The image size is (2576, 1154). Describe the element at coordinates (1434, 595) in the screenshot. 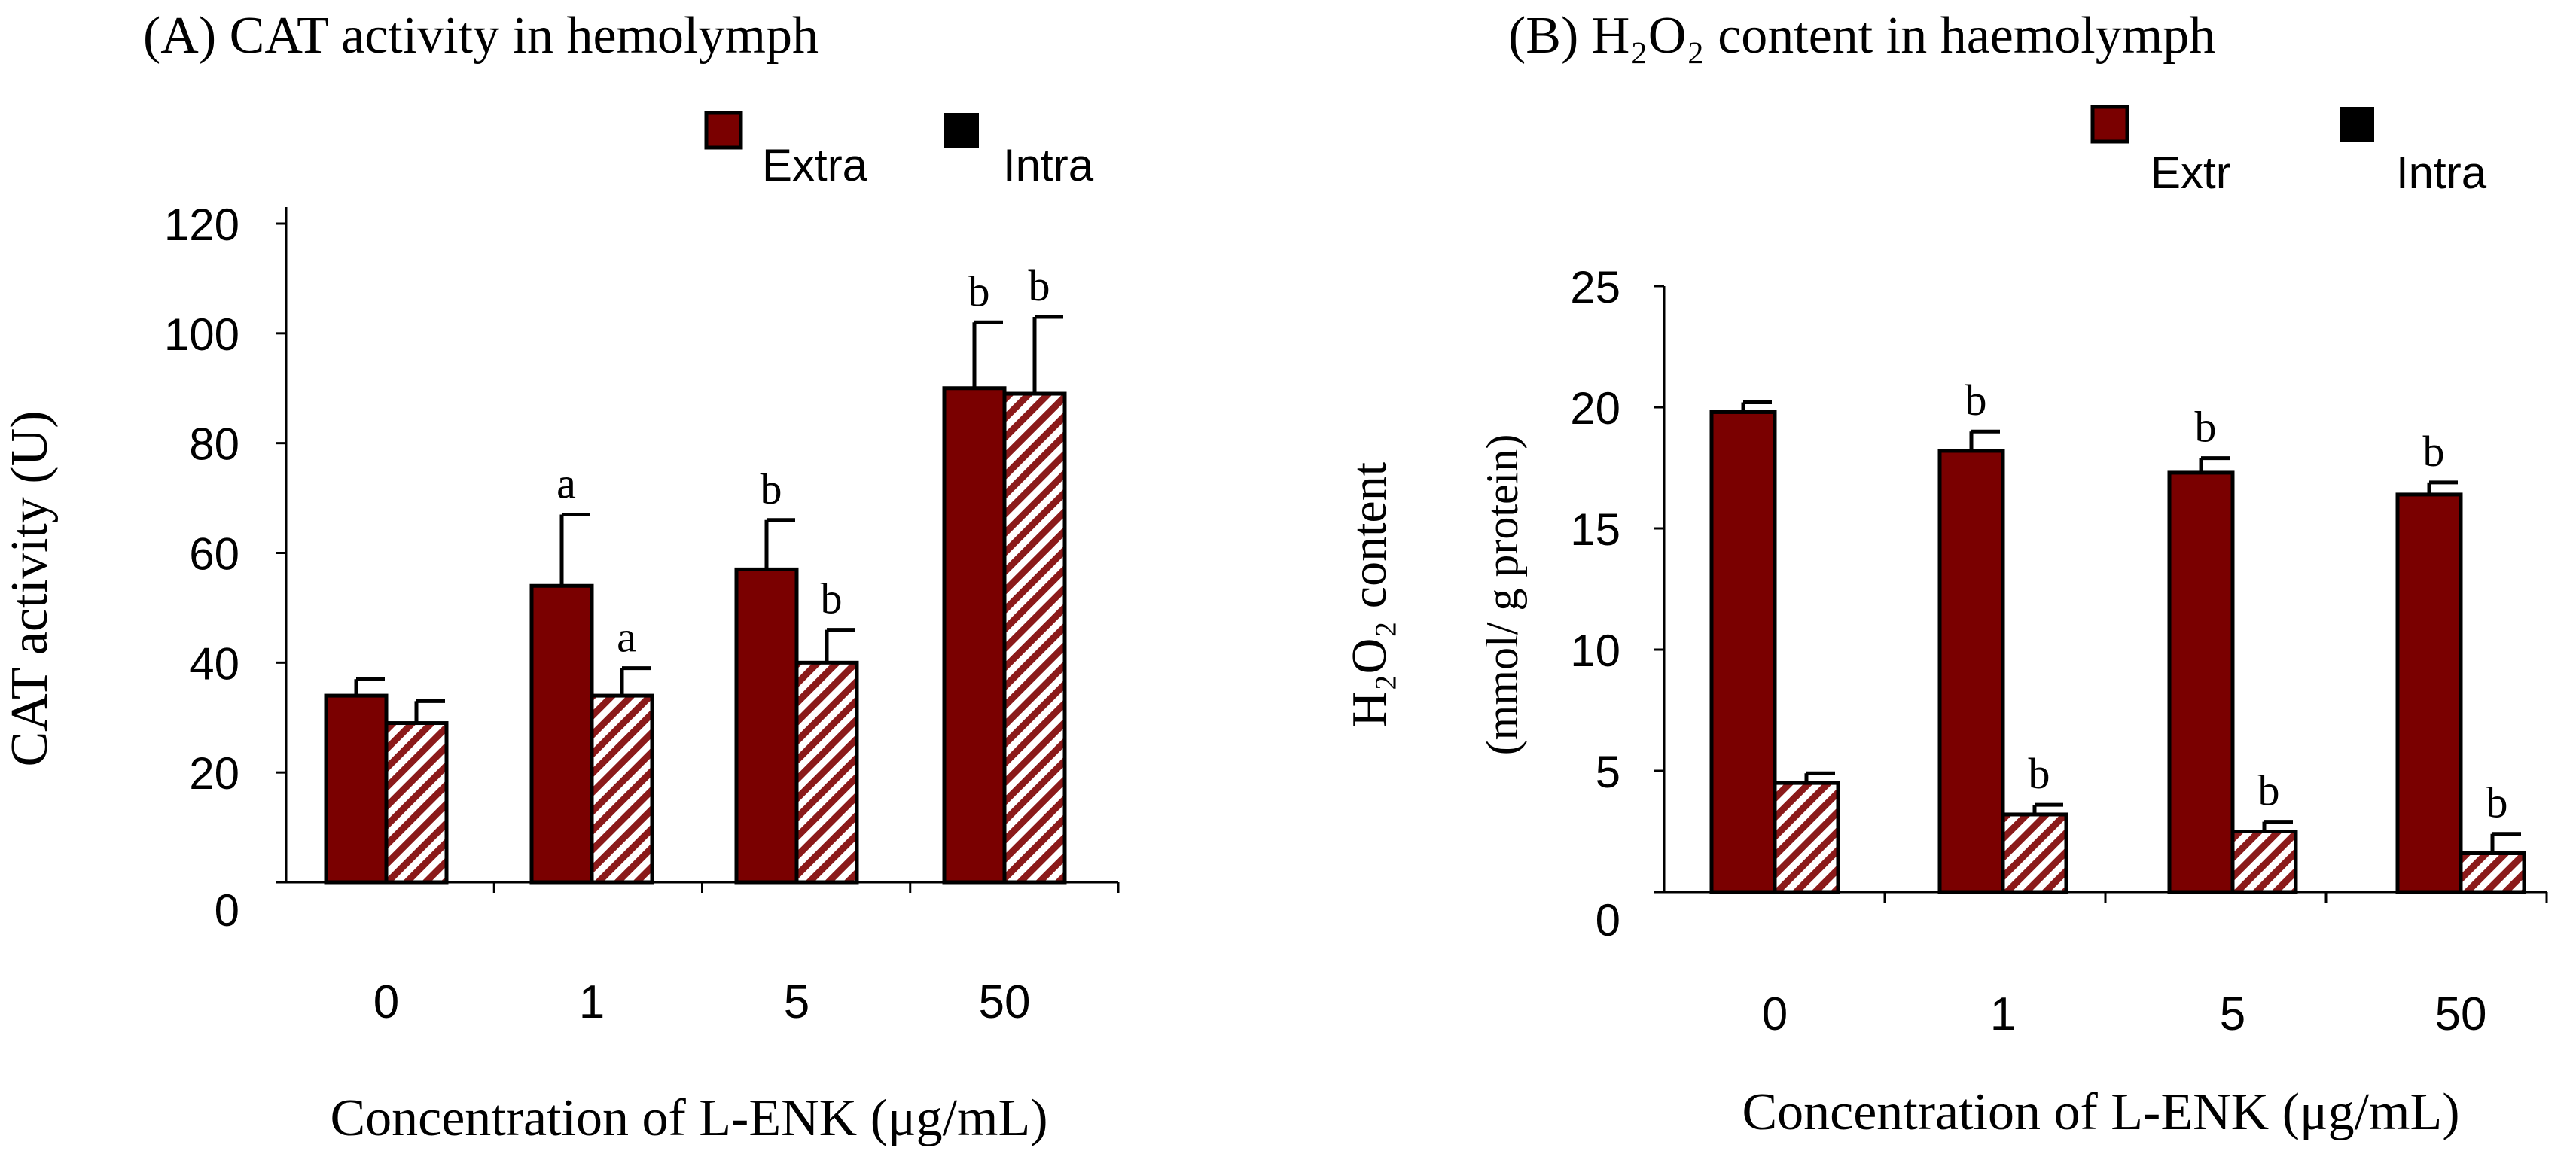

I see `panel-b-y-label: H₂O₂ content (mmol/ g protein)` at that location.